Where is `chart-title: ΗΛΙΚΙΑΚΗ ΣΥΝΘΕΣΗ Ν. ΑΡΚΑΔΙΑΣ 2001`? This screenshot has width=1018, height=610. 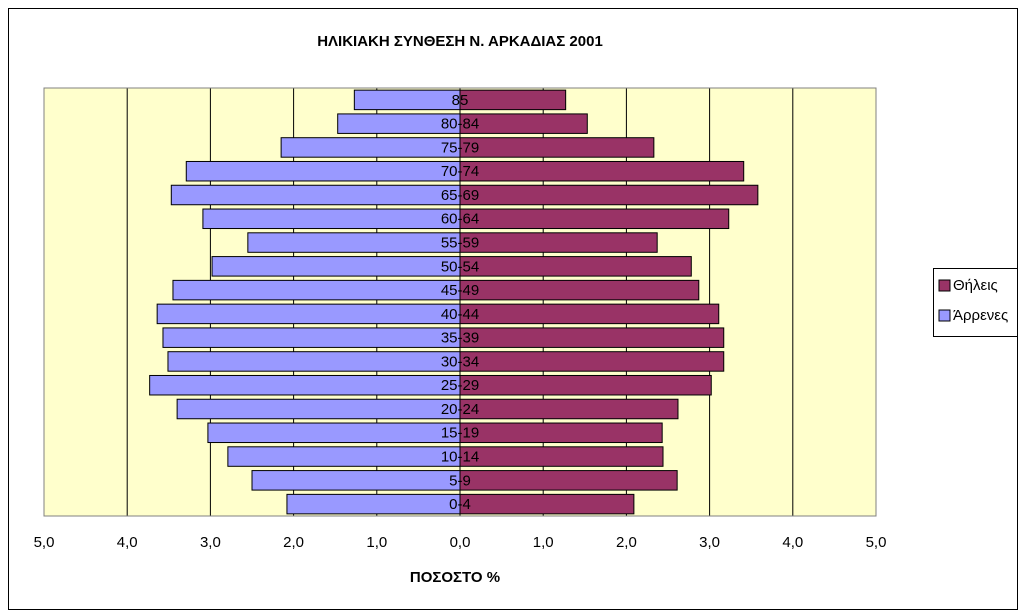
chart-title: ΗΛΙΚΙΑΚΗ ΣΥΝΘΕΣΗ Ν. ΑΡΚΑΔΙΑΣ 2001 is located at coordinates (460, 41).